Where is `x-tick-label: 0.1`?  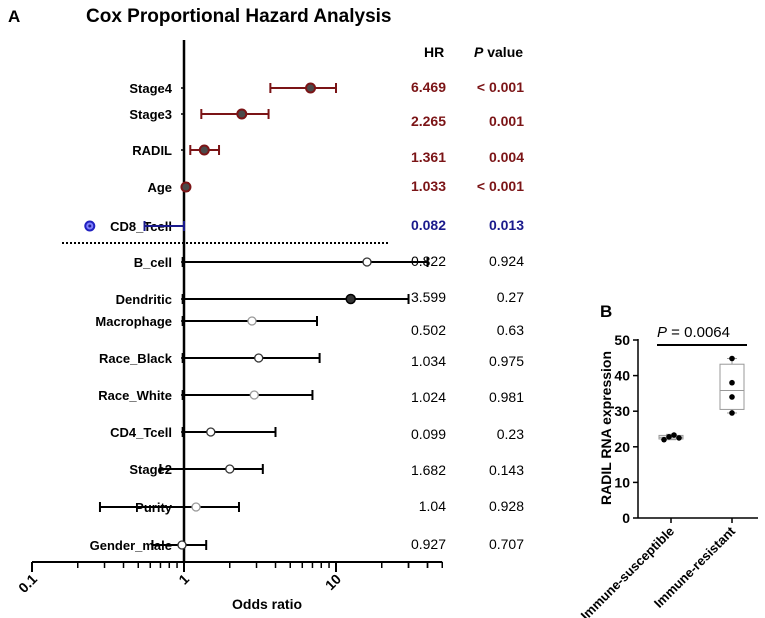 x-tick-label: 0.1 is located at coordinates (27, 583).